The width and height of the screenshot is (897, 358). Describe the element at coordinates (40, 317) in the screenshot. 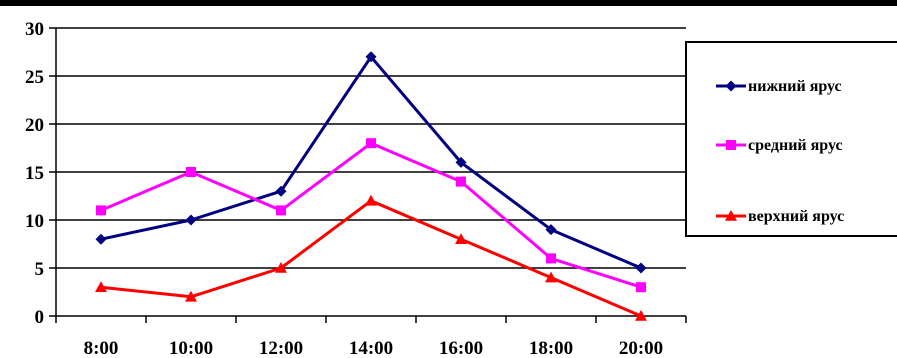

I see `y-tick-label: 0` at that location.